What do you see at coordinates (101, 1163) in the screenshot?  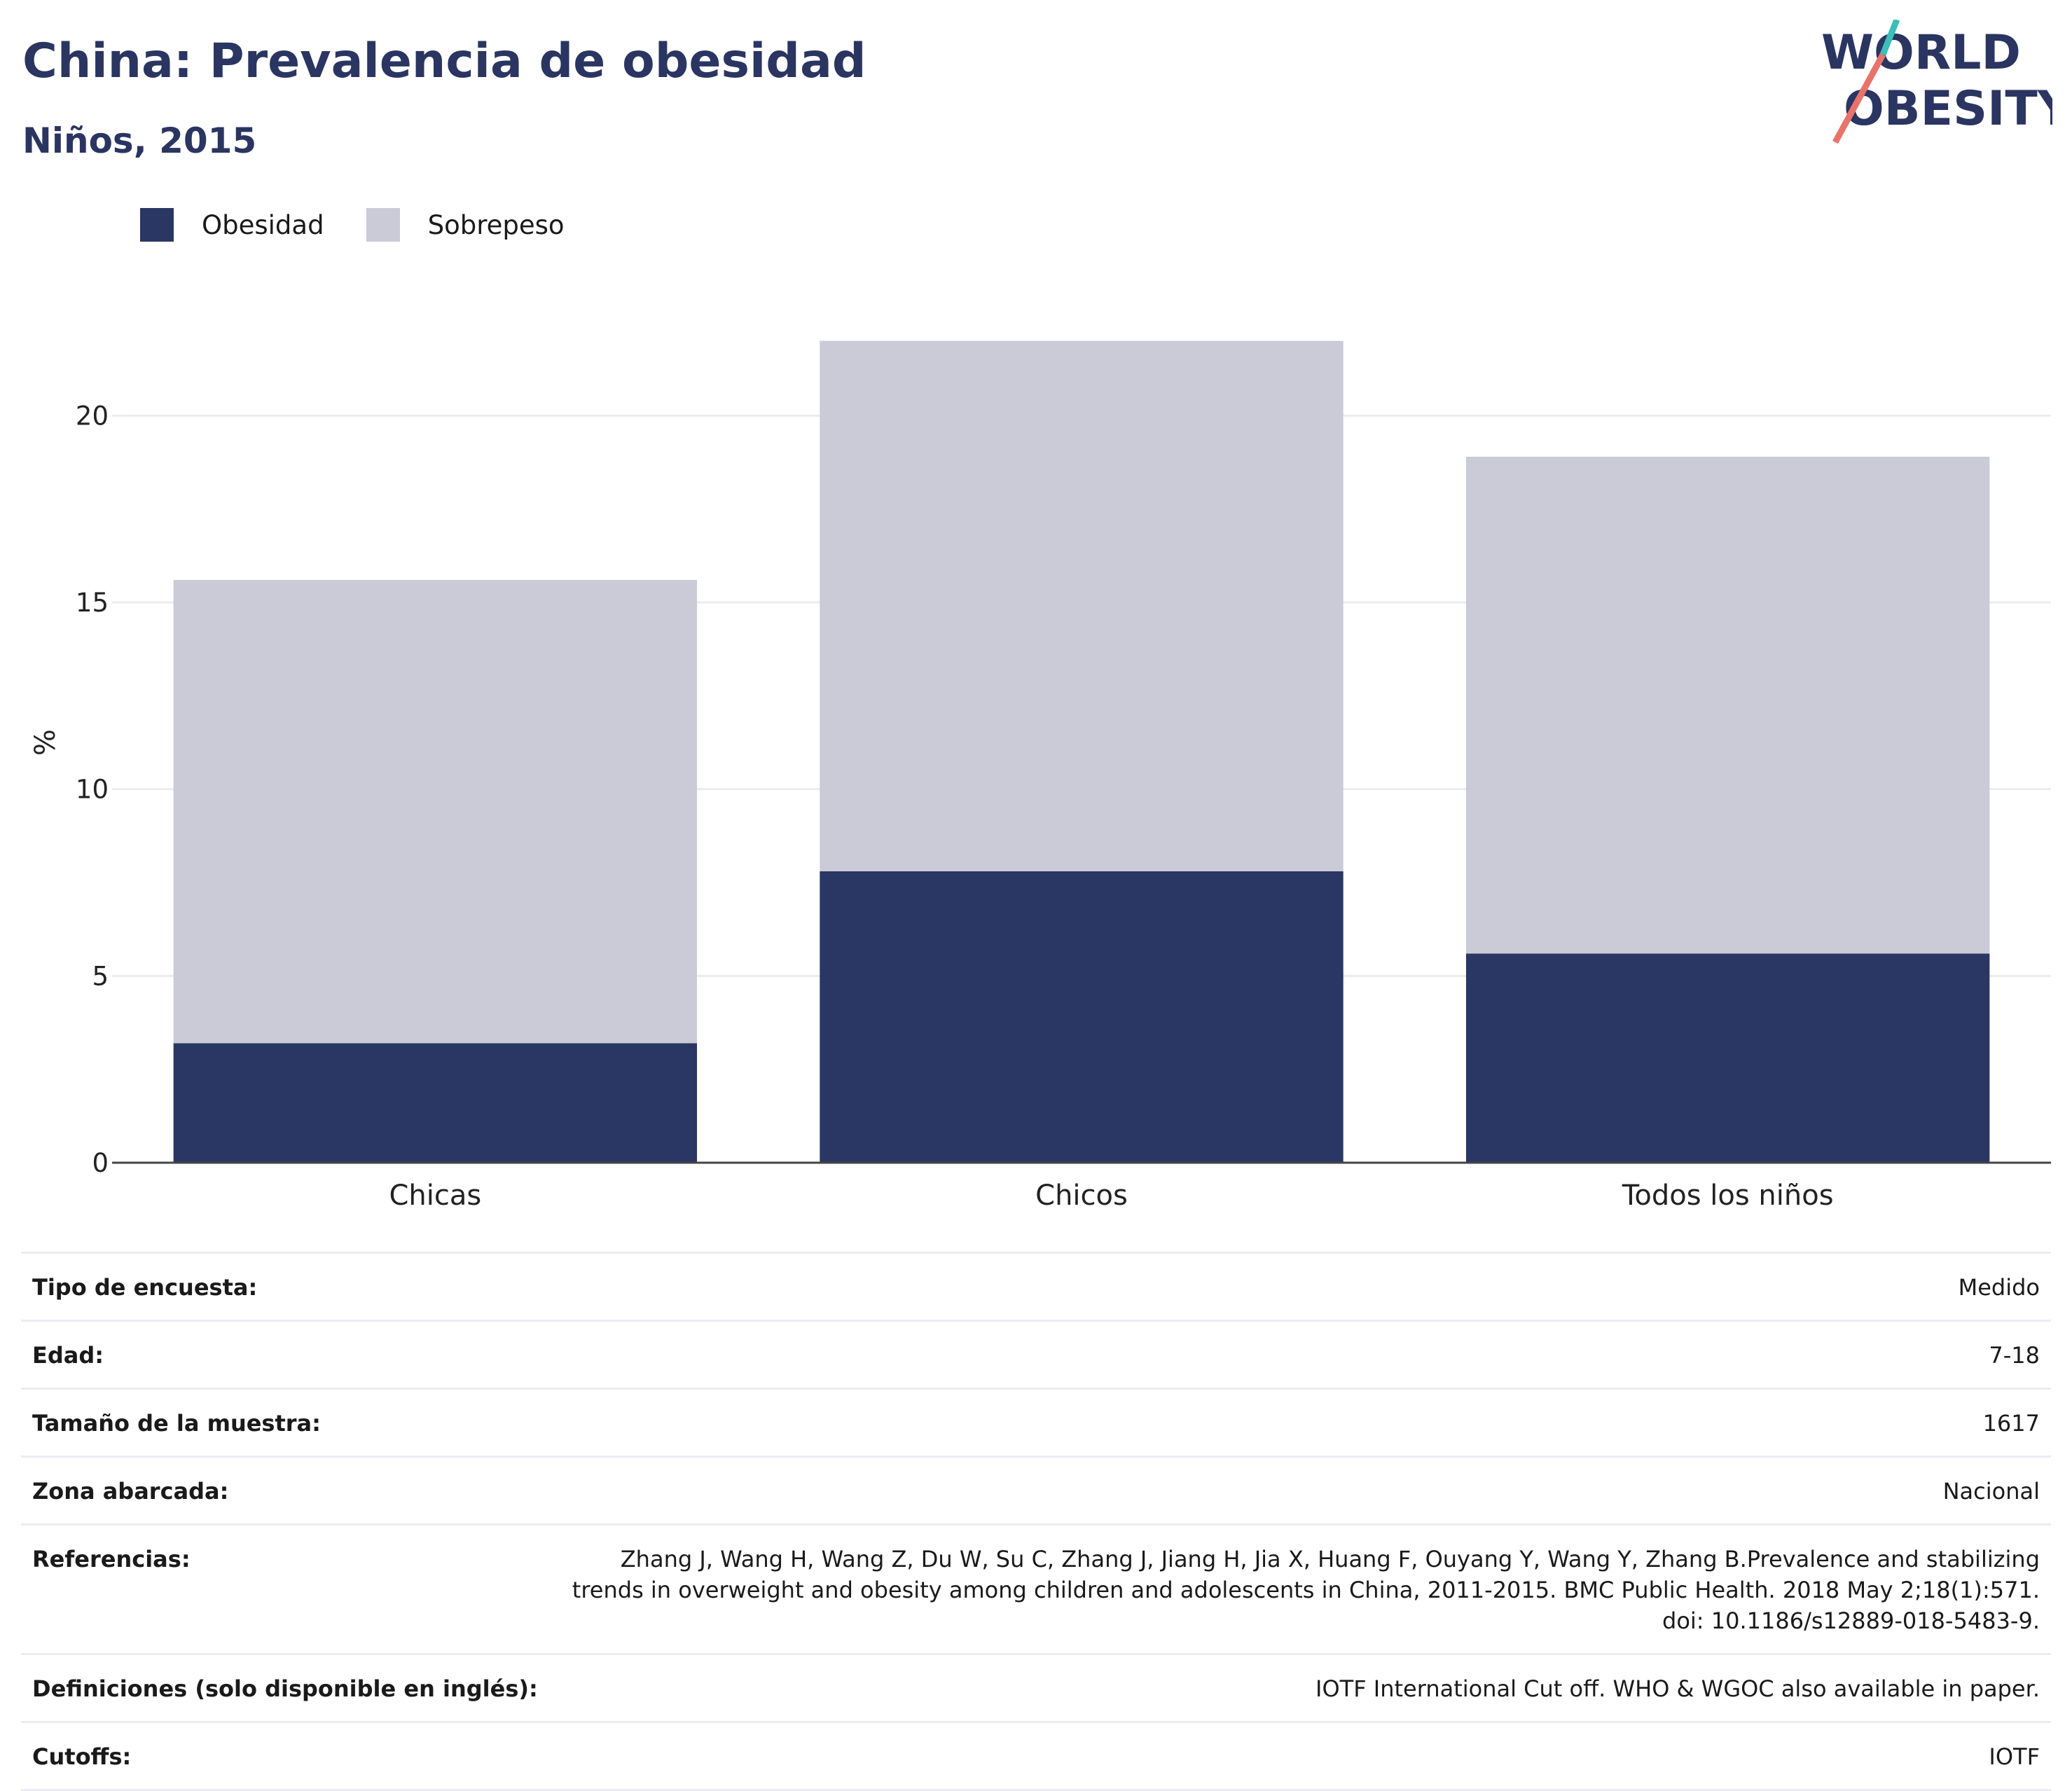 I see `y-tick-label: 0` at bounding box center [101, 1163].